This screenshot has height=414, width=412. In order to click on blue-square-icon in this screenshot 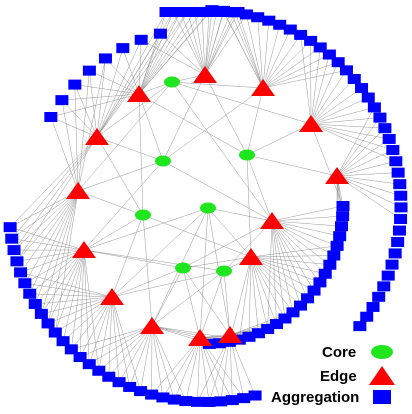, I will do `click(382, 397)`.